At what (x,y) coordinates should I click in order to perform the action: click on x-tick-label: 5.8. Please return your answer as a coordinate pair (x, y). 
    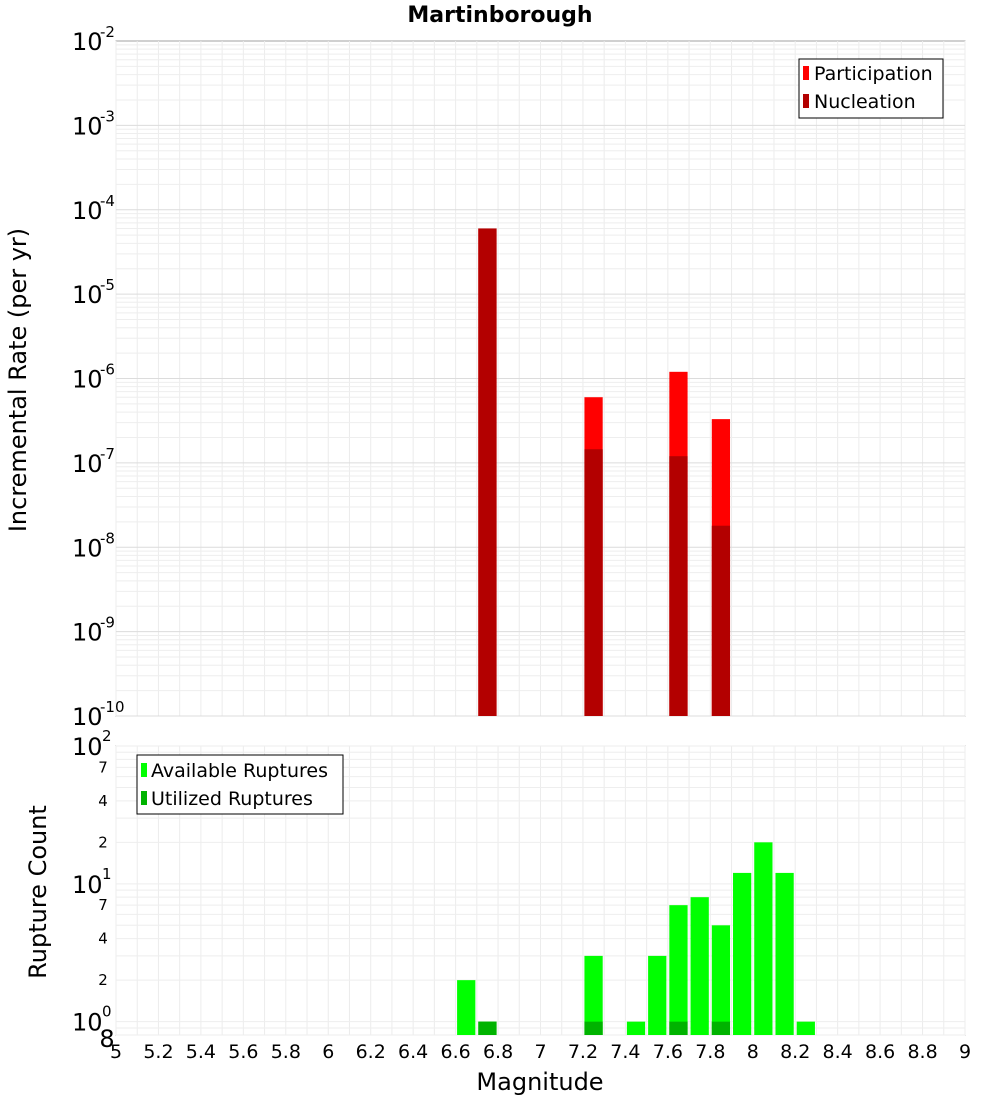
    Looking at the image, I should click on (286, 1052).